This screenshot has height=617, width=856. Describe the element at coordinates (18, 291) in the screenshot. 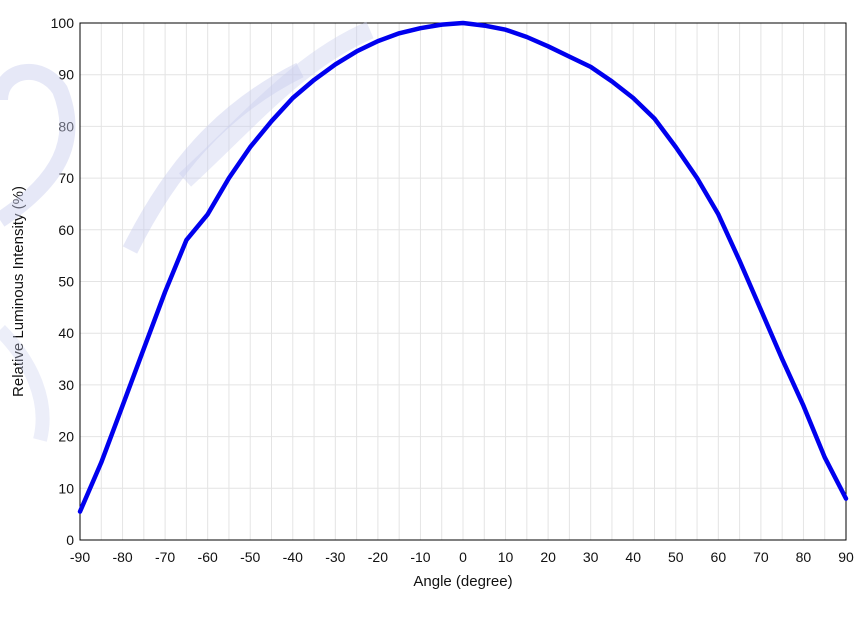

I see `y-axis-label: Relative Luminous Intensity (%)` at that location.